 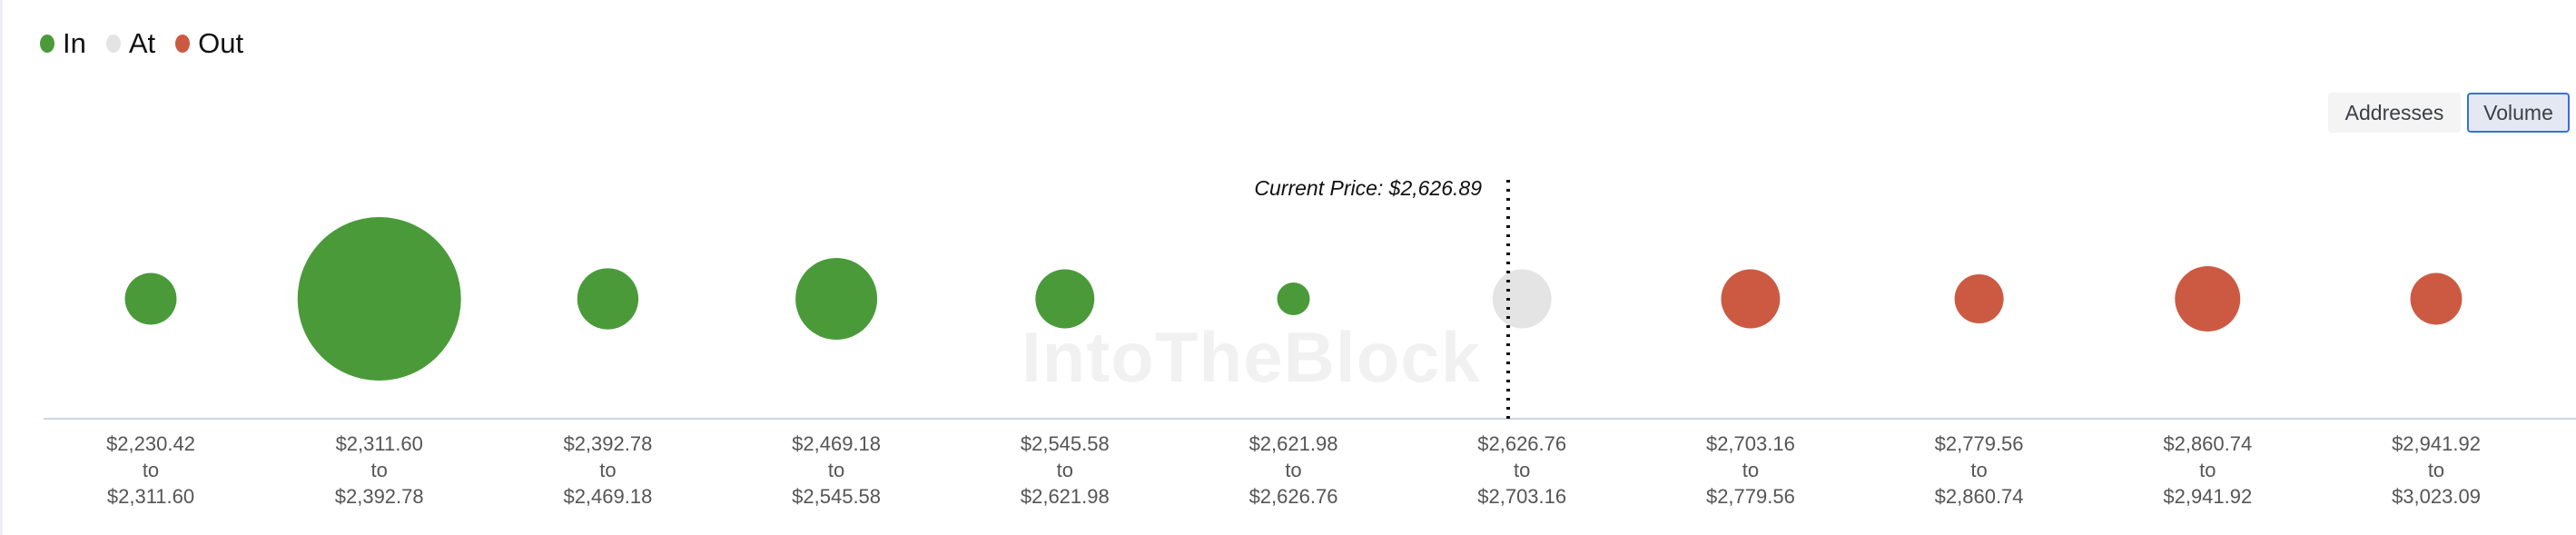 I want to click on x-tick-label: $2,703.16 to $2,779.56, so click(x=1750, y=471).